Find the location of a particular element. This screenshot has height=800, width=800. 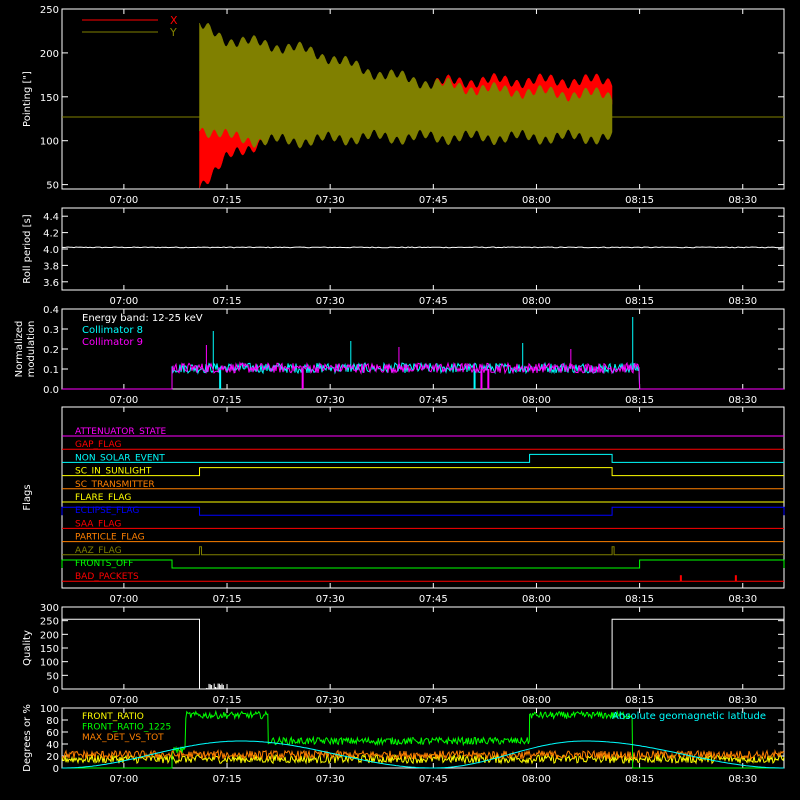

modulation-xtick-label: 07:15 is located at coordinates (227, 400).